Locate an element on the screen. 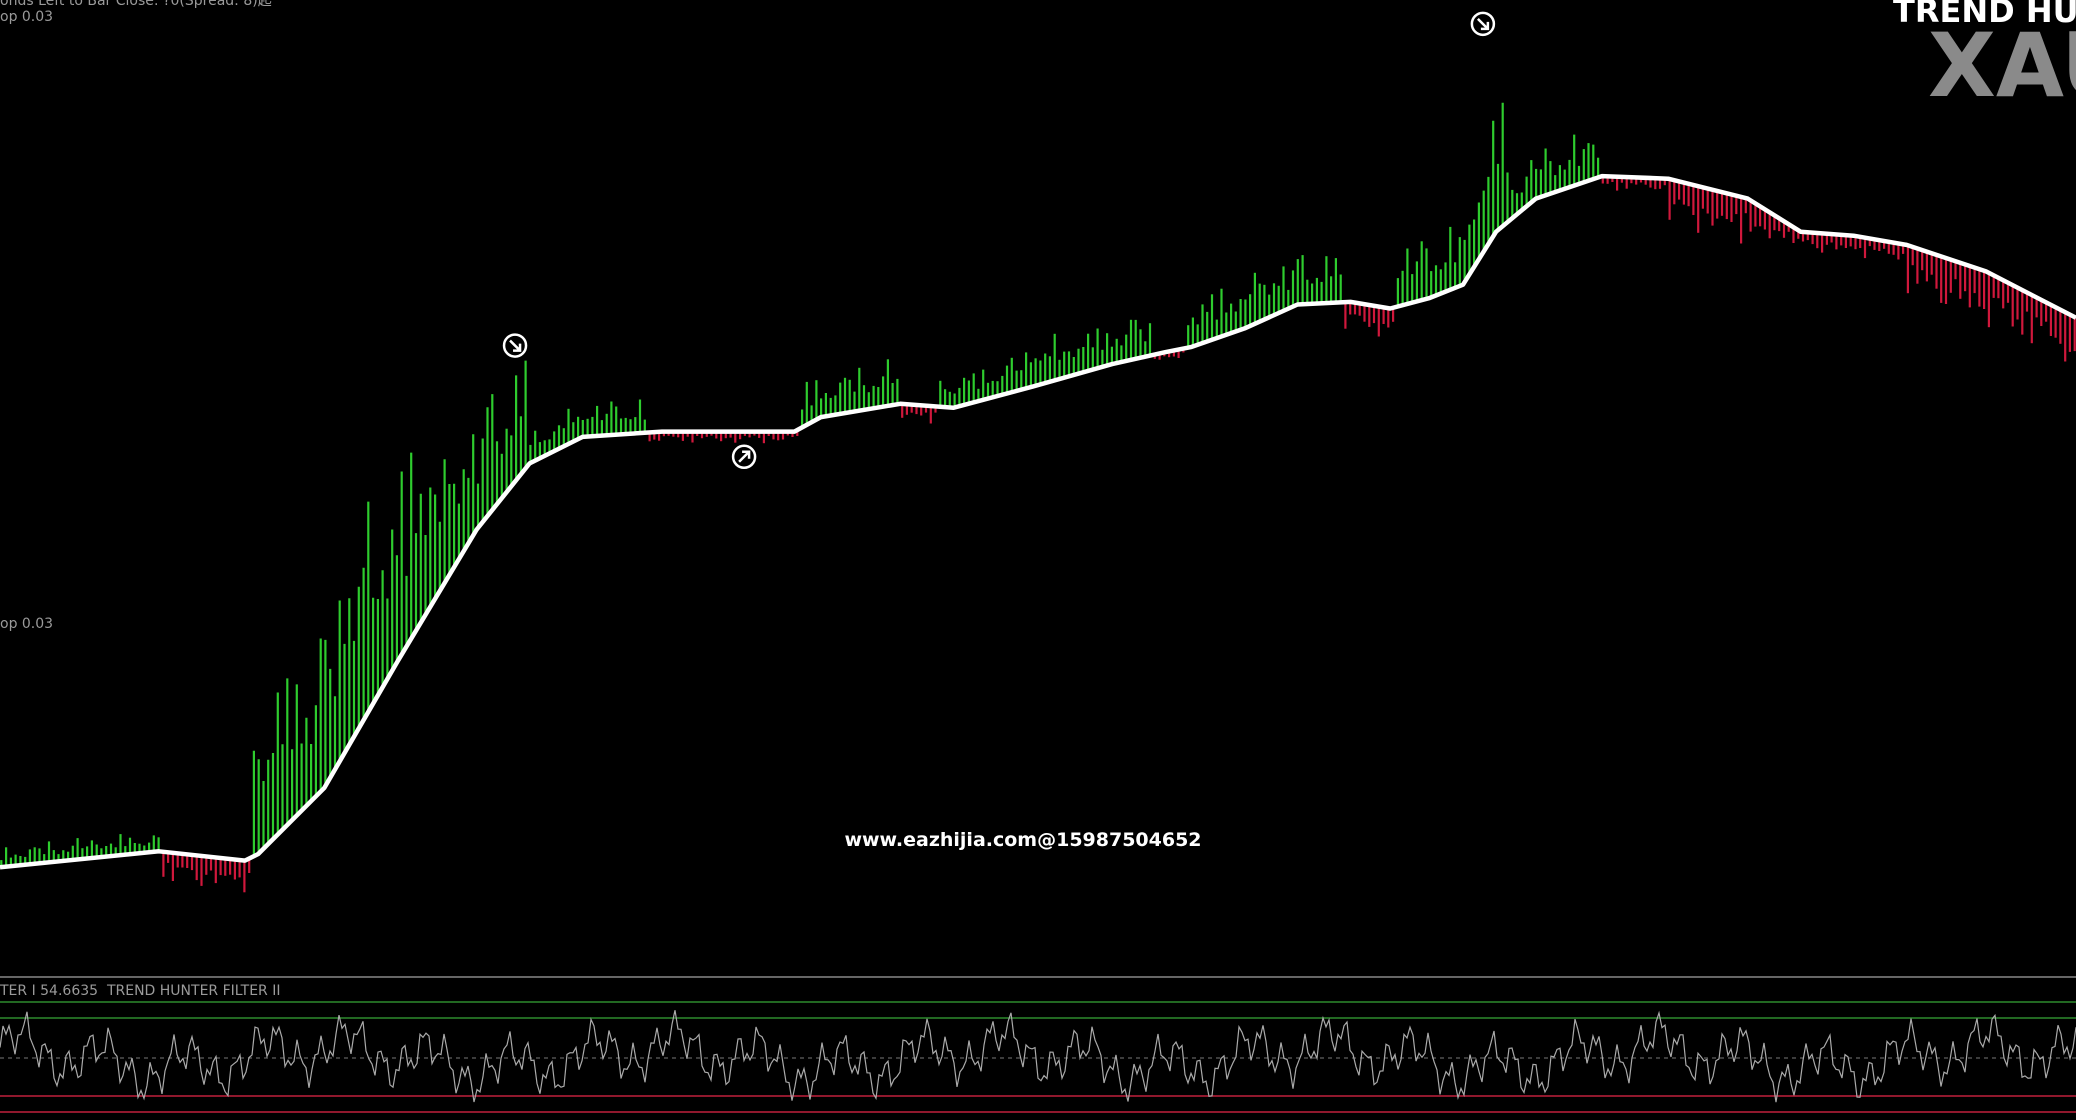 The width and height of the screenshot is (2076, 1120). indicator-label: TER I 54.6635 TREND HUNTER FILTER II is located at coordinates (140, 991).